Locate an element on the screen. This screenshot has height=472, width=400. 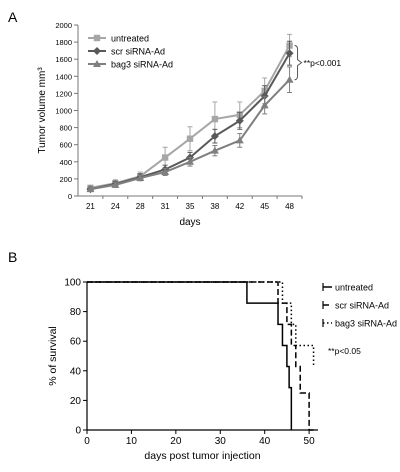
legend-label-a: untreated is located at coordinates (130, 39).